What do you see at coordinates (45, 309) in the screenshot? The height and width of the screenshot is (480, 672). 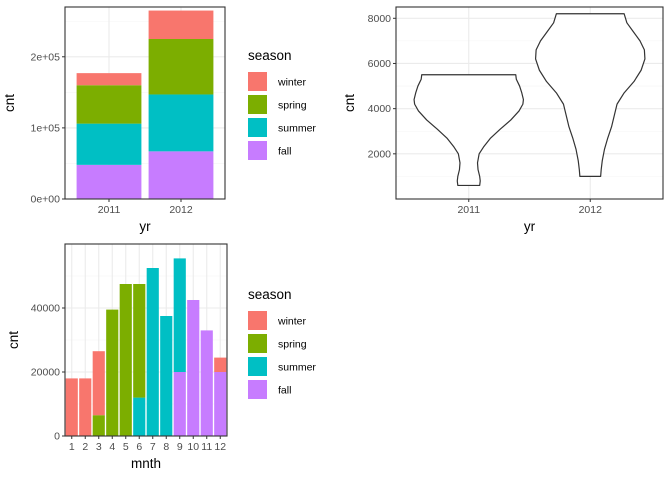 I see `y-tick-label: 40000` at bounding box center [45, 309].